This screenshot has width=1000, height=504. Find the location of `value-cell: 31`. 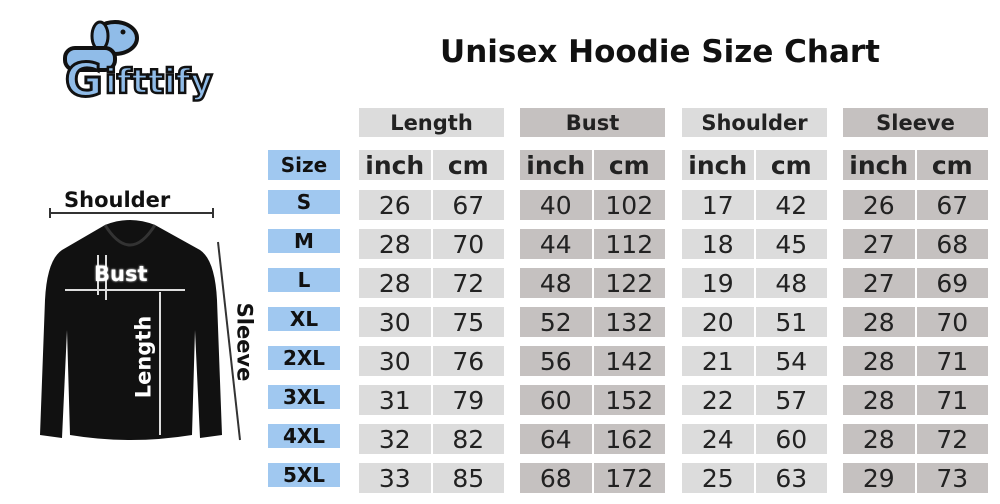

value-cell: 31 is located at coordinates (395, 400).